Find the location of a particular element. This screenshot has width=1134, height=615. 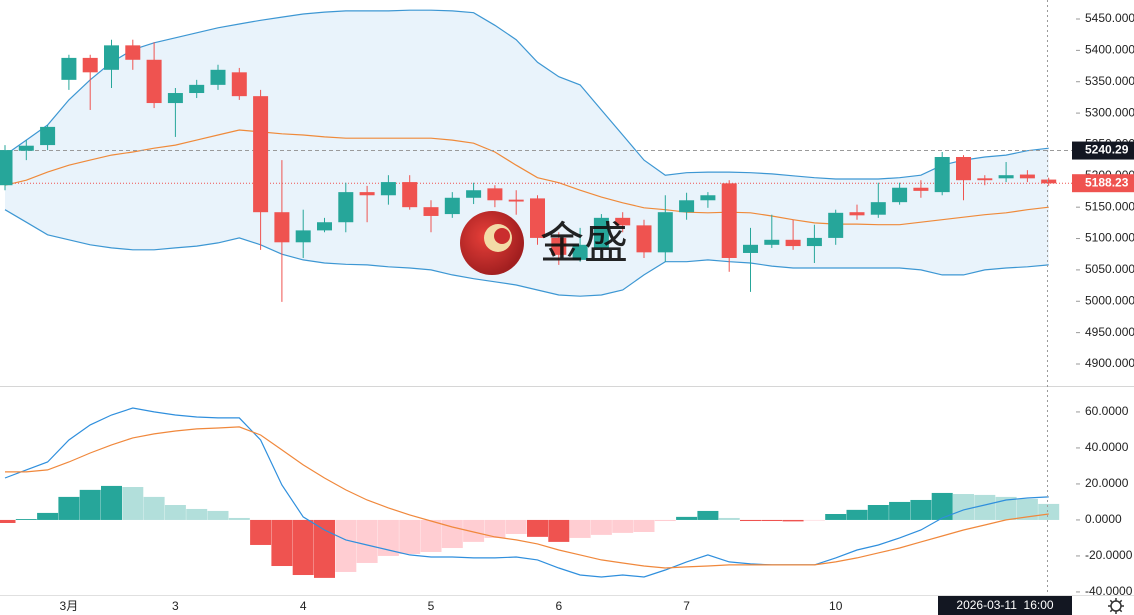

price-marker-box is located at coordinates (1103, 183).